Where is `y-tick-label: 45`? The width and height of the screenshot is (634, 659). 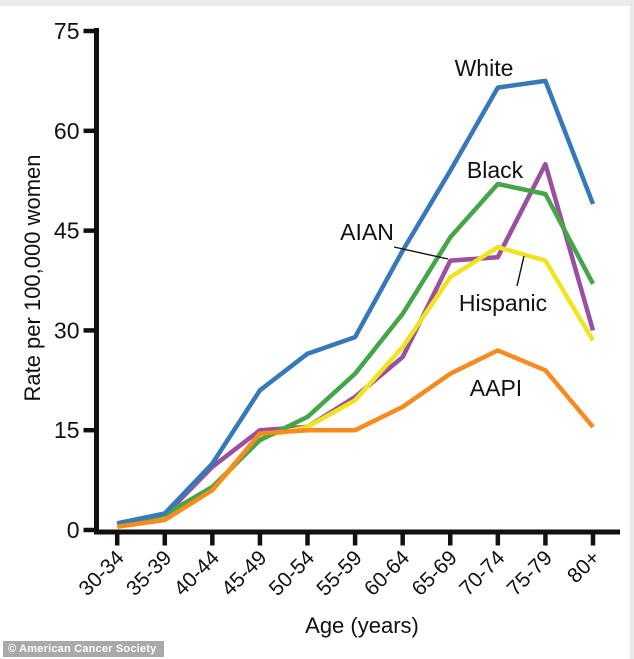
y-tick-label: 45 is located at coordinates (67, 231).